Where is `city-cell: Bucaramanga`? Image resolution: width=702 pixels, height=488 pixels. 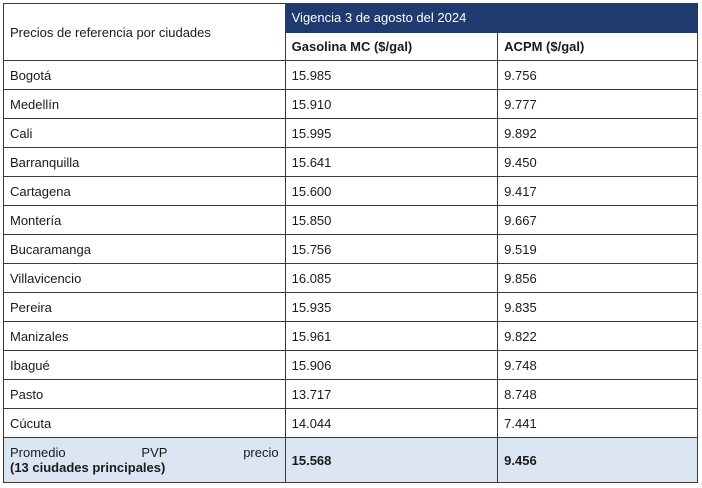 city-cell: Bucaramanga is located at coordinates (144, 249).